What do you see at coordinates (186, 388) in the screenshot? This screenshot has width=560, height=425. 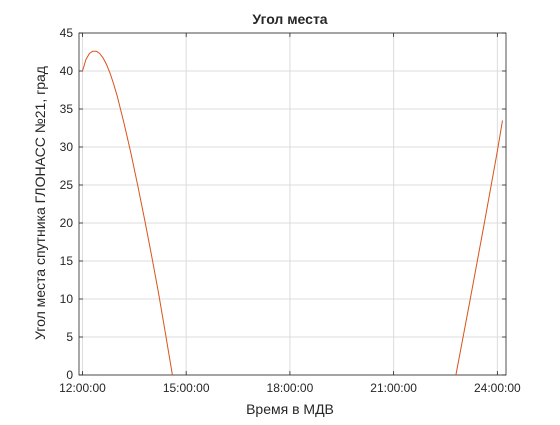 I see `x-tick-label: 15:00:00` at bounding box center [186, 388].